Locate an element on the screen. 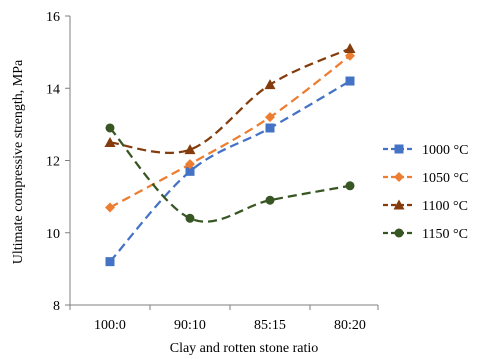 Image resolution: width=488 pixels, height=359 pixels. x-axis-title: Clay and rotten stone ratio is located at coordinates (244, 348).